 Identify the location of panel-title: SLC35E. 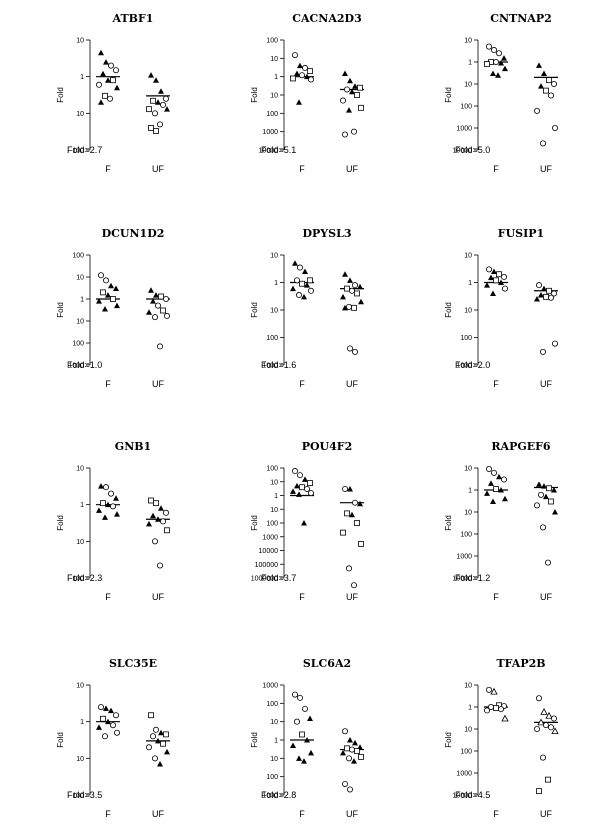
(133, 663).